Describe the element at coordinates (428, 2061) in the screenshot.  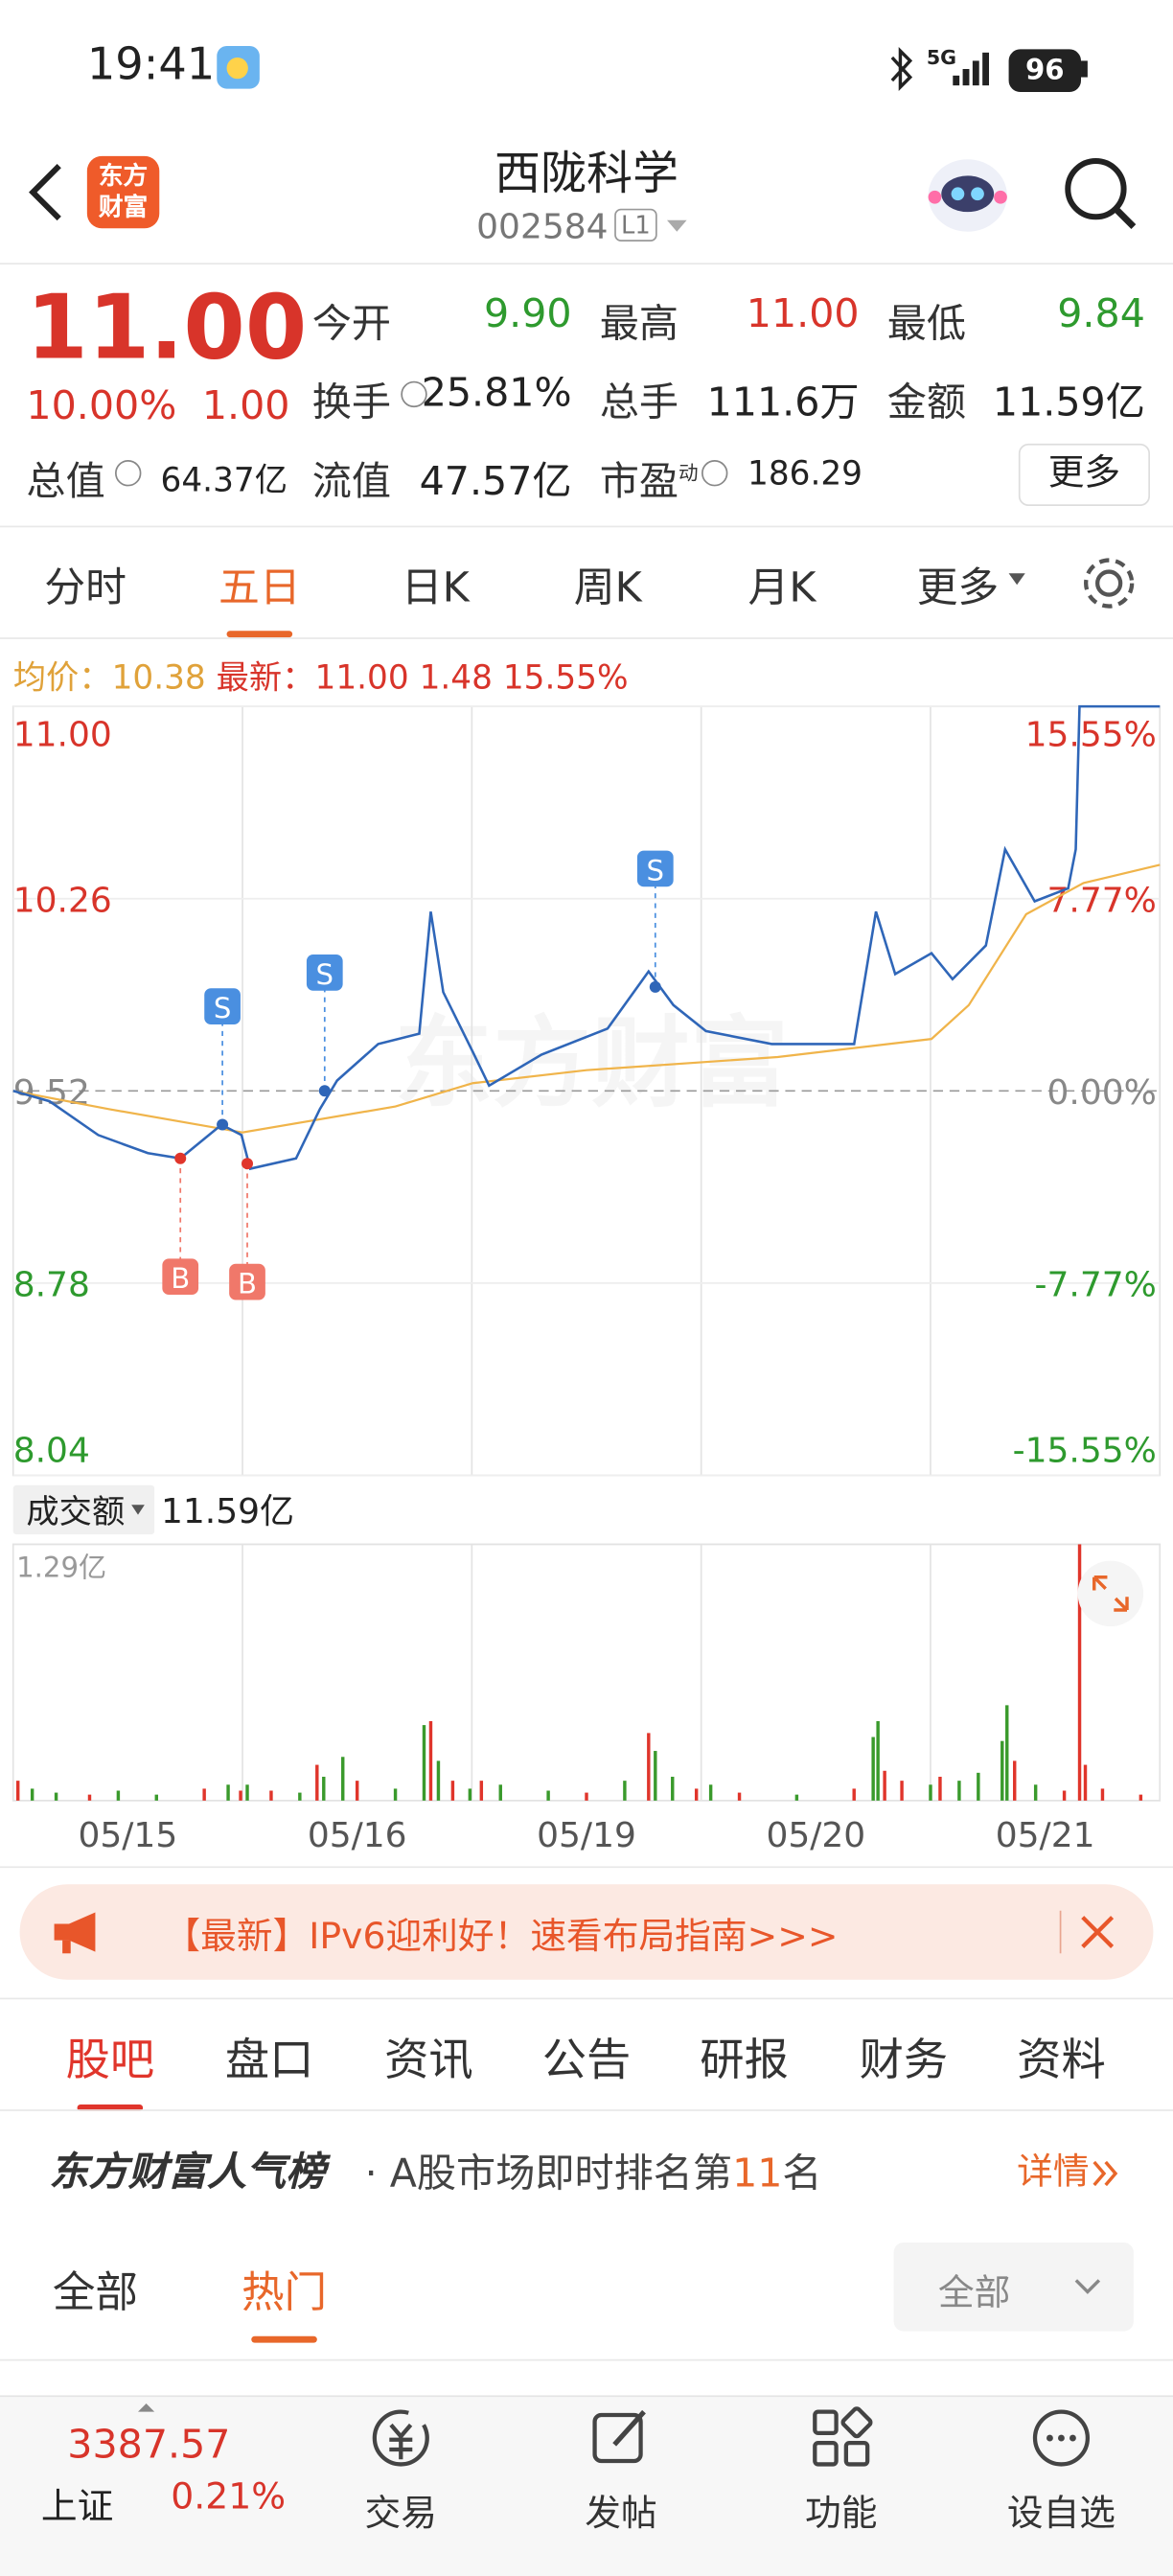
I see `content-tab: 资讯` at that location.